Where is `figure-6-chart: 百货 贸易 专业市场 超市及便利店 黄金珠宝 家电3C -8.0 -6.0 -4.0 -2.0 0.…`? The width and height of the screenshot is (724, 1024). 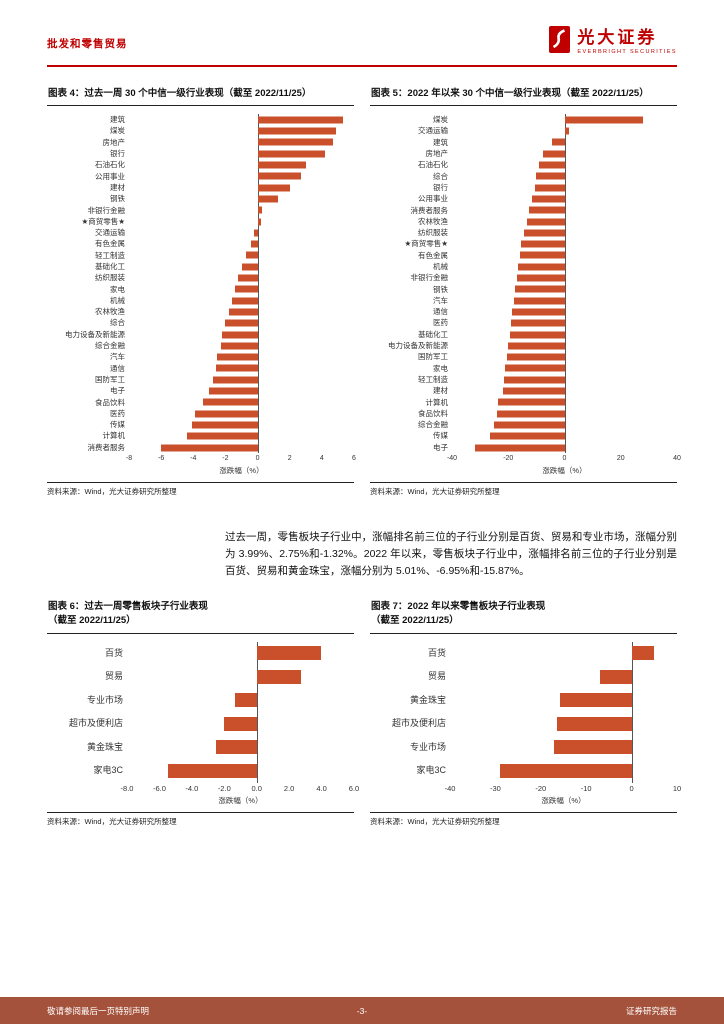 figure-6-chart: 百货 贸易 专业市场 超市及便利店 黄金珠宝 家电3C -8.0 -6.0 -4.0 -2.0 0.… is located at coordinates (203, 723).